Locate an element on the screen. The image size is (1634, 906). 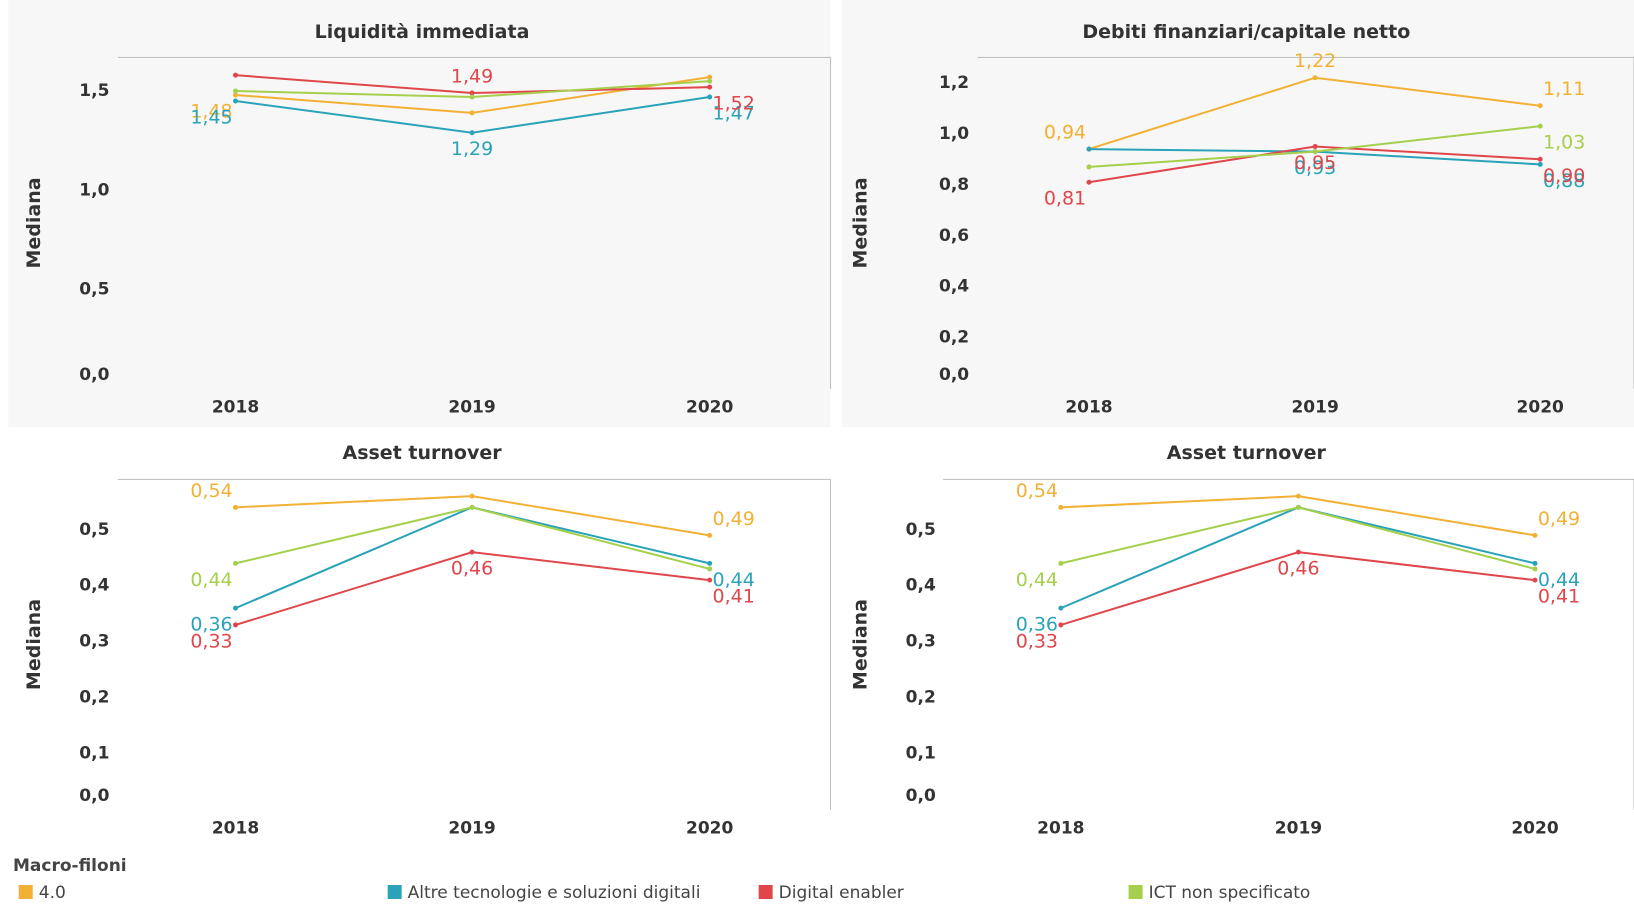
y-tick-label: 0,3 is located at coordinates (94, 642).